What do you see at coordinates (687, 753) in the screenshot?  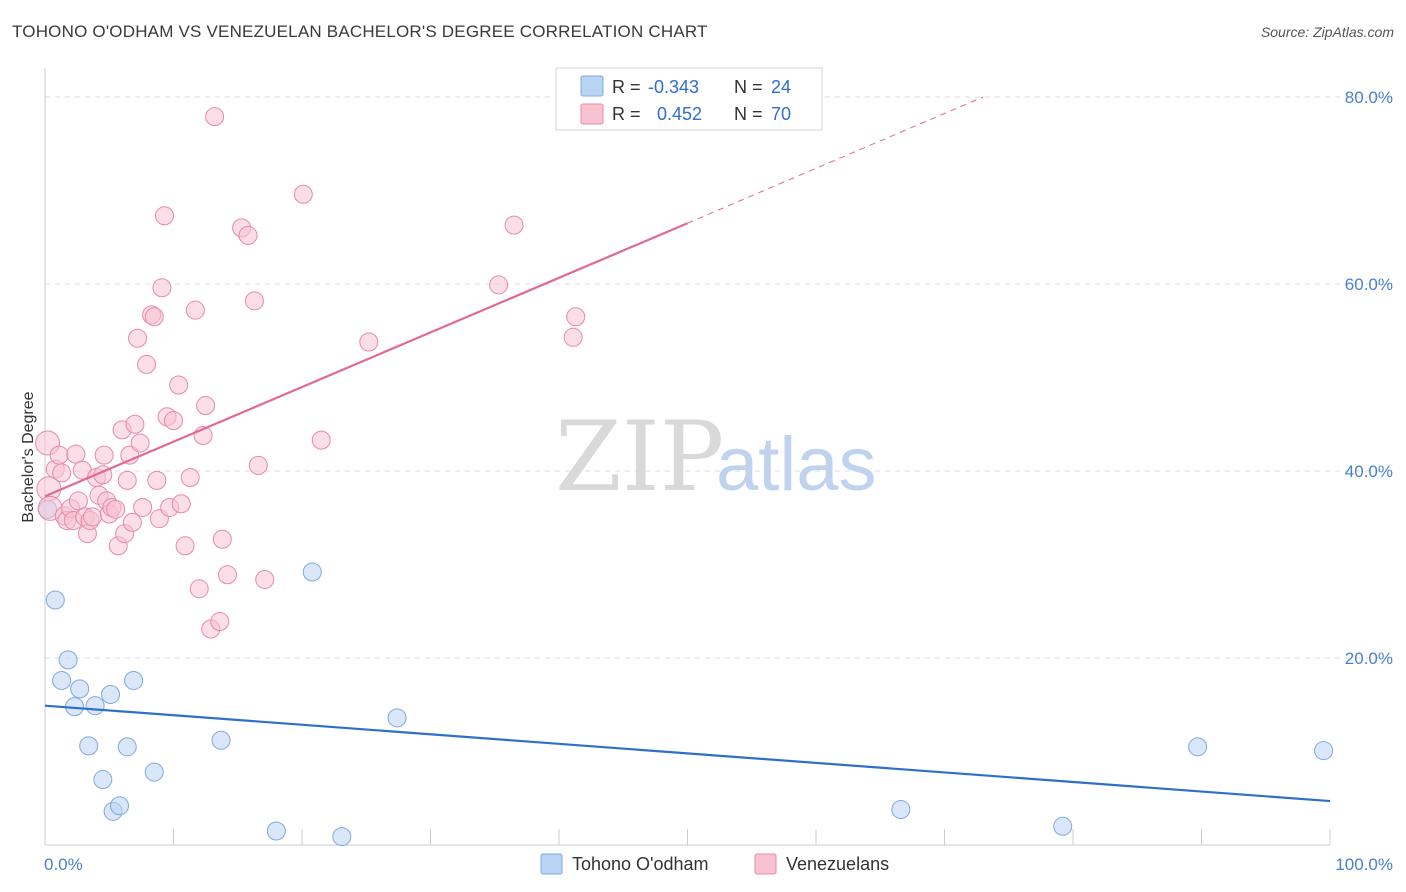 I see `blue-trend-line` at bounding box center [687, 753].